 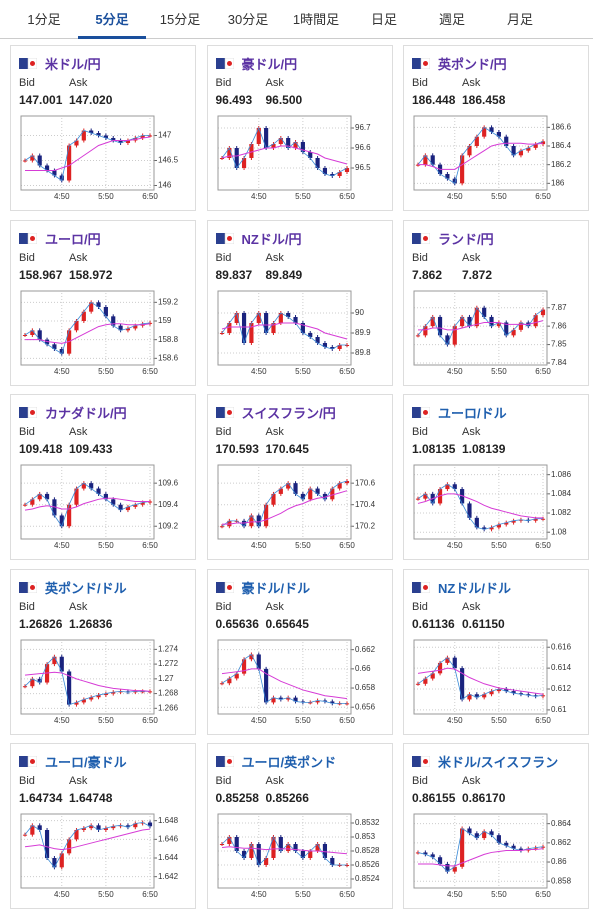 I want to click on pair-name: 豪ドル/ドル, so click(x=276, y=588).